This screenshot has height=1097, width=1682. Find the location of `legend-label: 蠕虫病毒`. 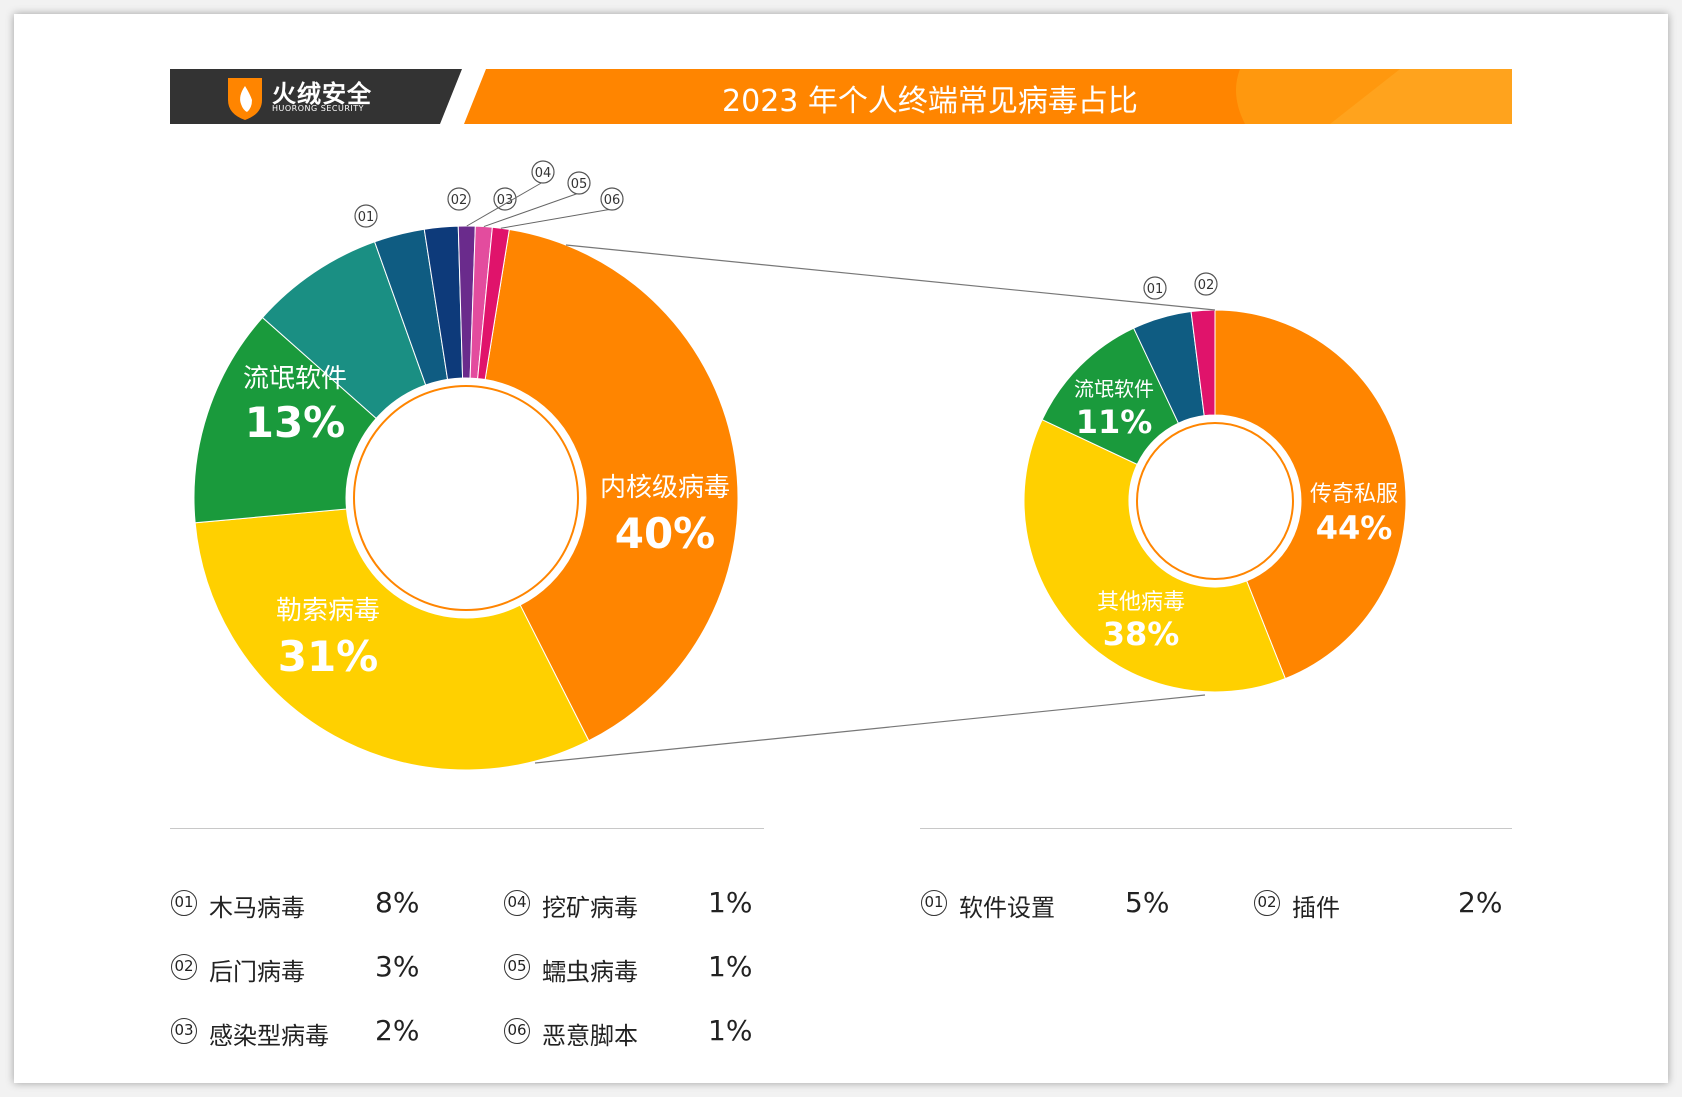

legend-label: 蠕虫病毒 is located at coordinates (590, 972).